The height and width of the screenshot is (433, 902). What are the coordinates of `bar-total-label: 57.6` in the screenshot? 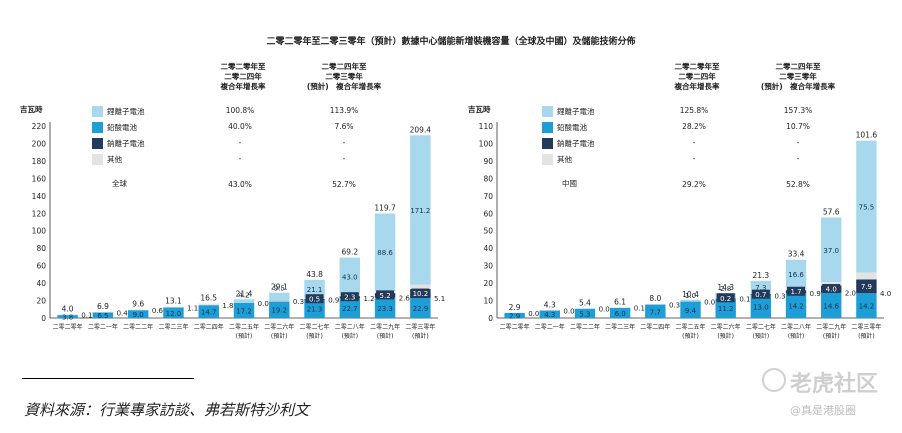 It's located at (831, 211).